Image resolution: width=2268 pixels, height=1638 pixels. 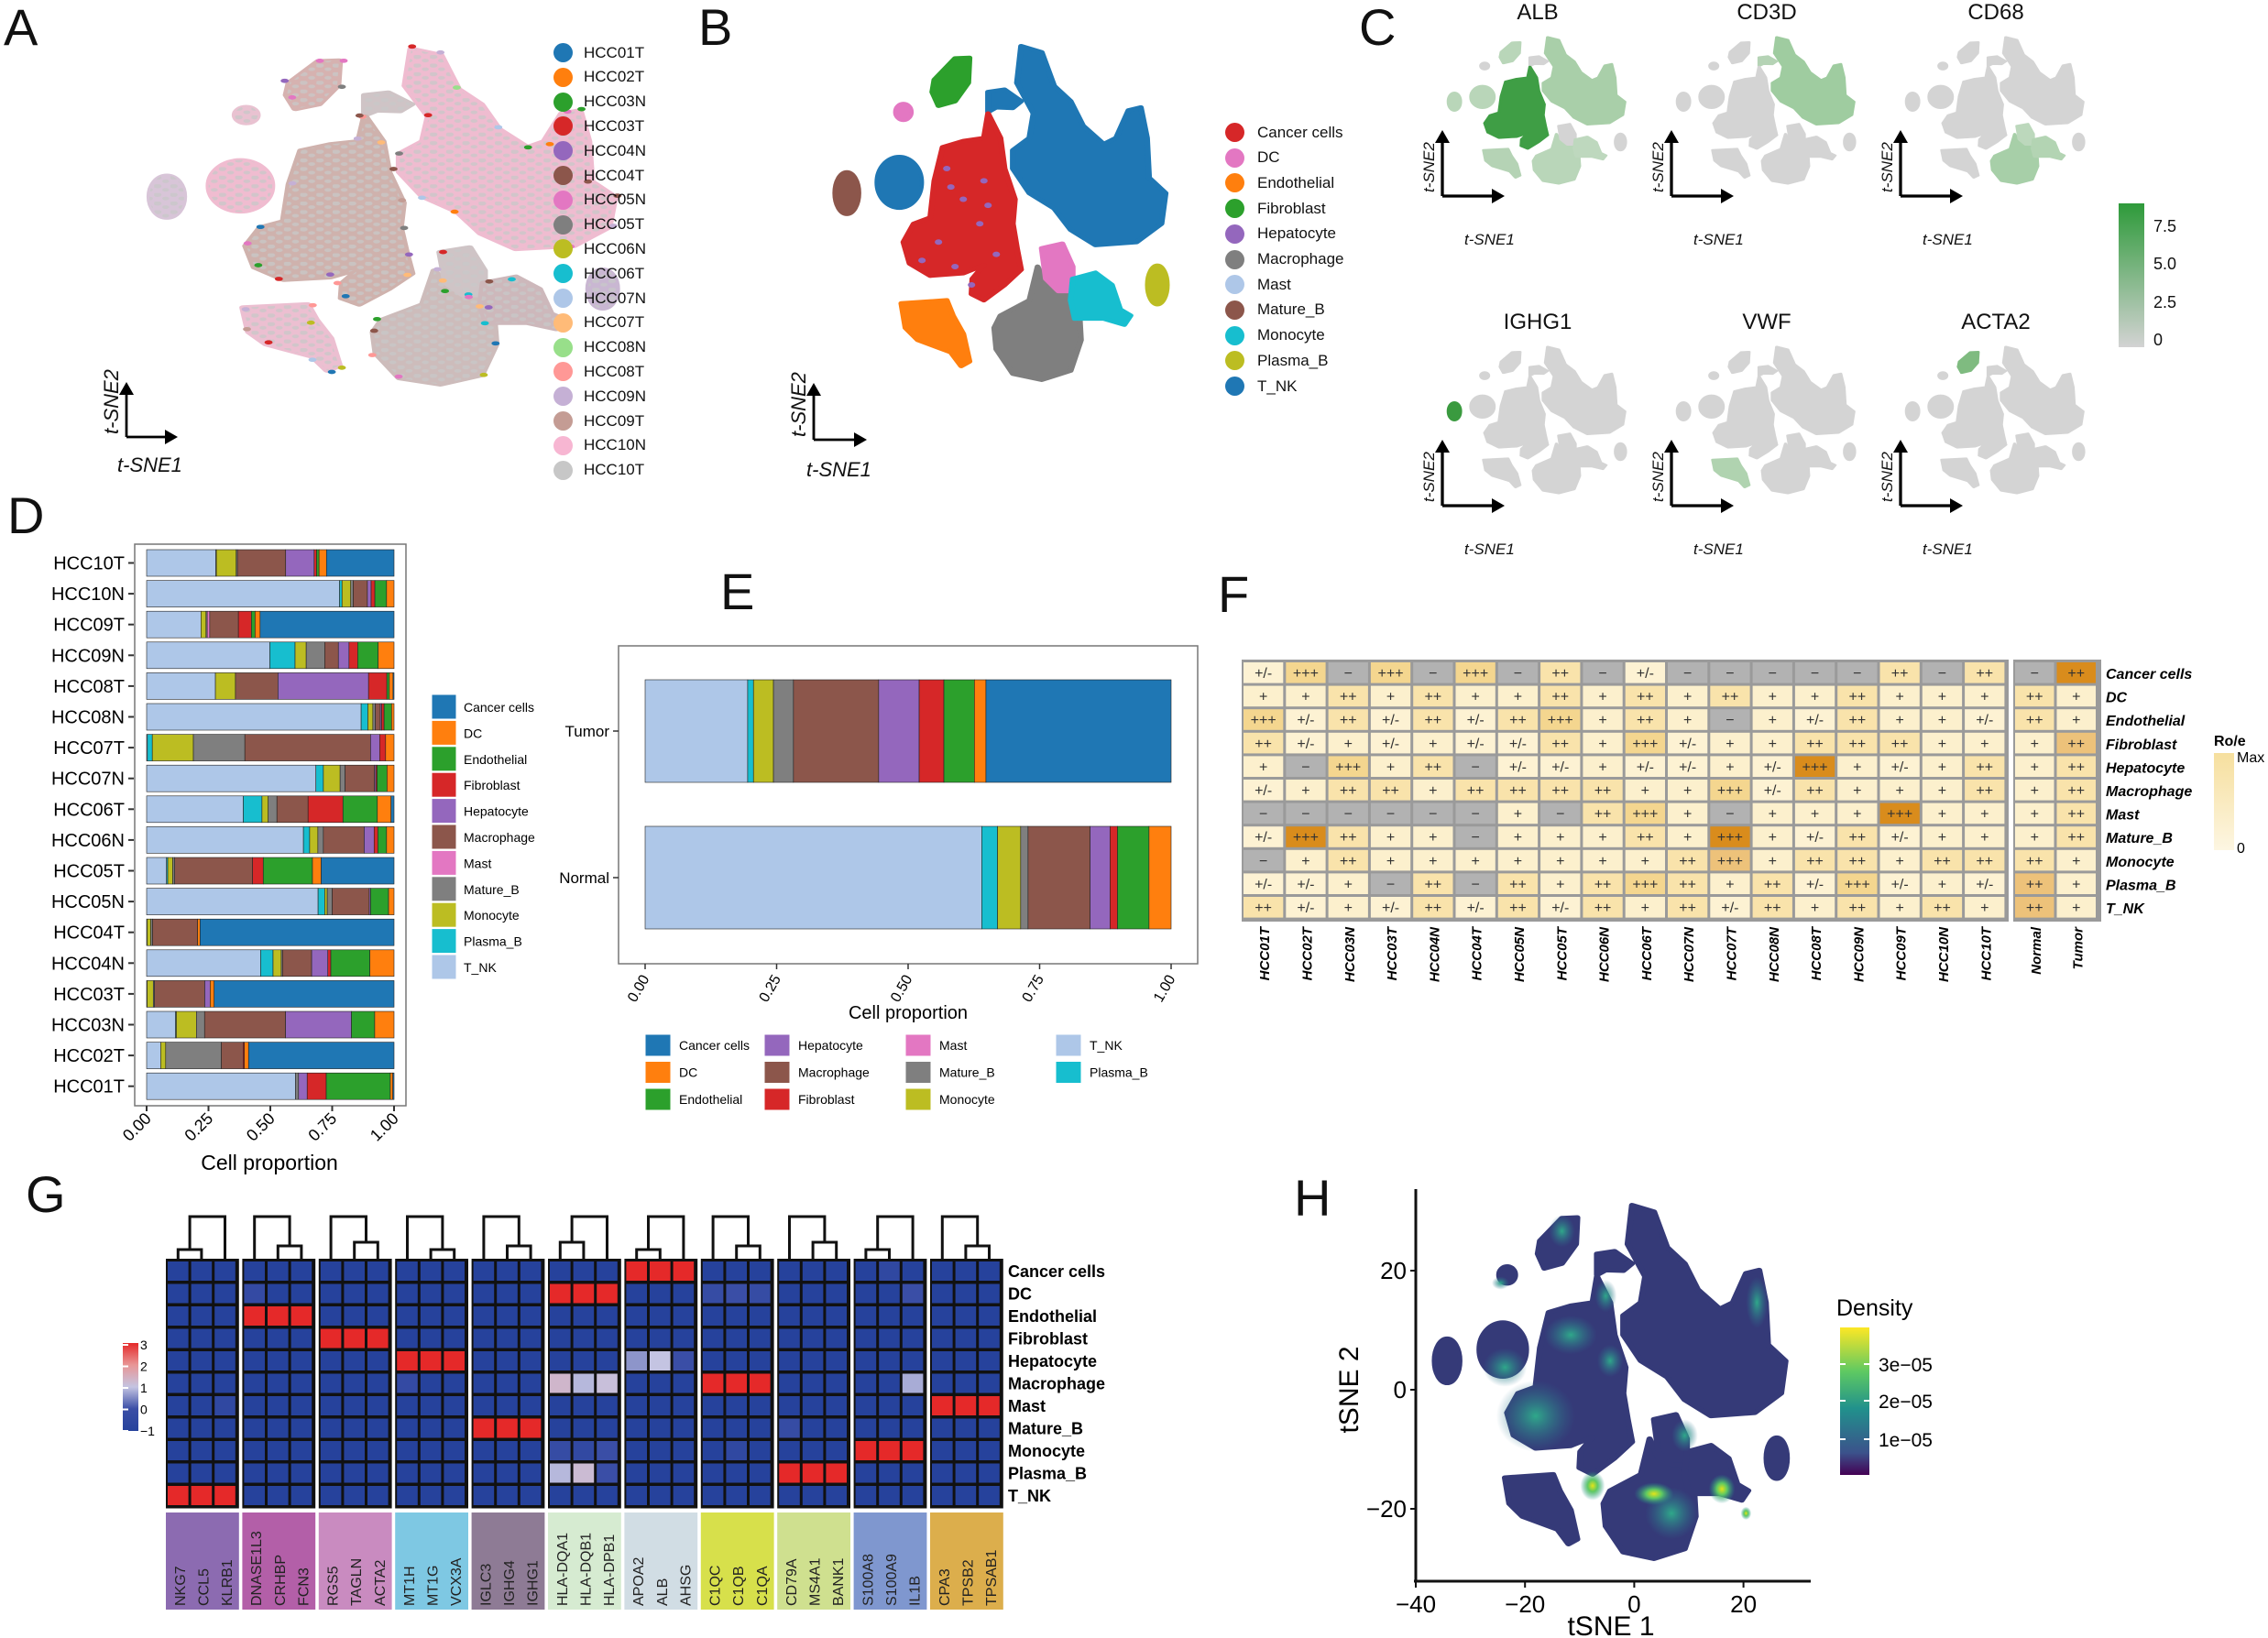 I want to click on bar-segment-mature-b, so click(x=200, y=1024).